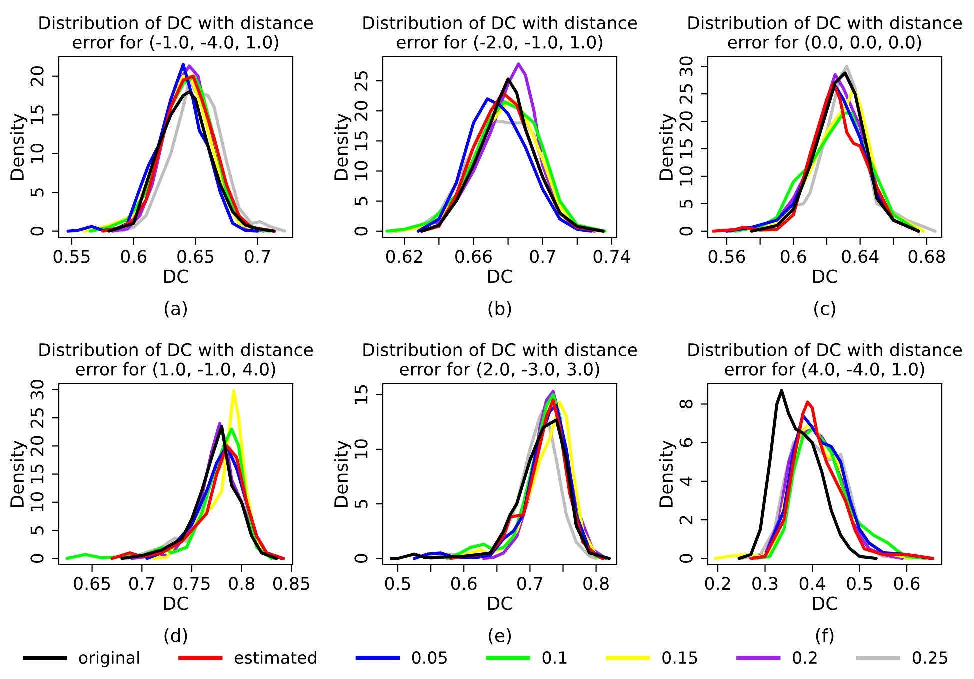 The image size is (974, 679). I want to click on chart-title: Distribution of DC with distance error for (-2.0, -1.0, 1.0), so click(501, 33).